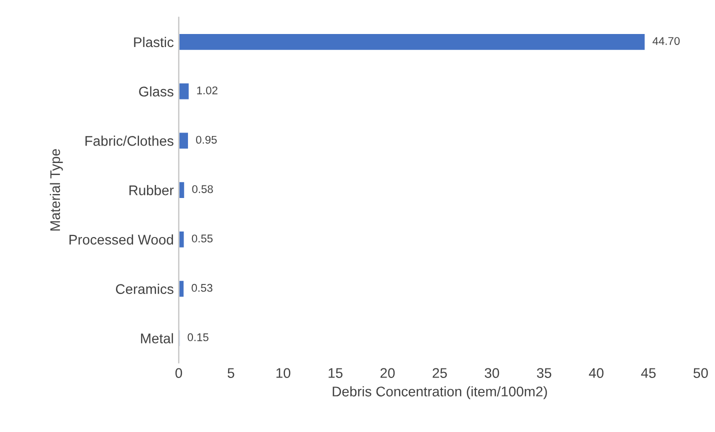  What do you see at coordinates (202, 288) in the screenshot?
I see `data-label: 0.53` at bounding box center [202, 288].